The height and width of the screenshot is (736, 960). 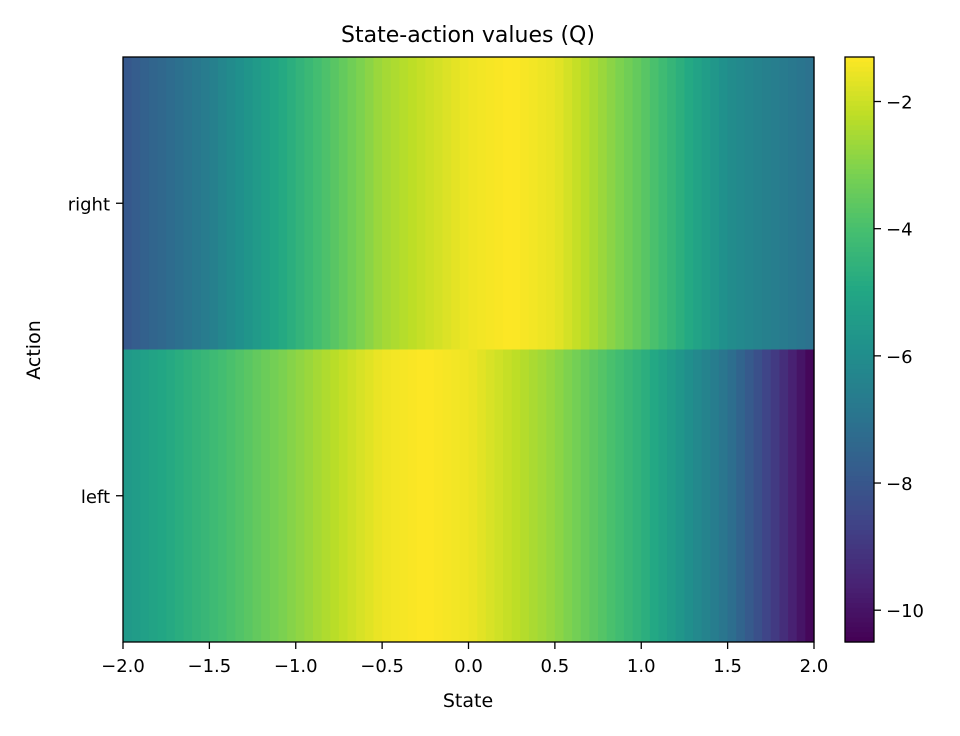 What do you see at coordinates (641, 666) in the screenshot?
I see `x-tick-label: 1.0` at bounding box center [641, 666].